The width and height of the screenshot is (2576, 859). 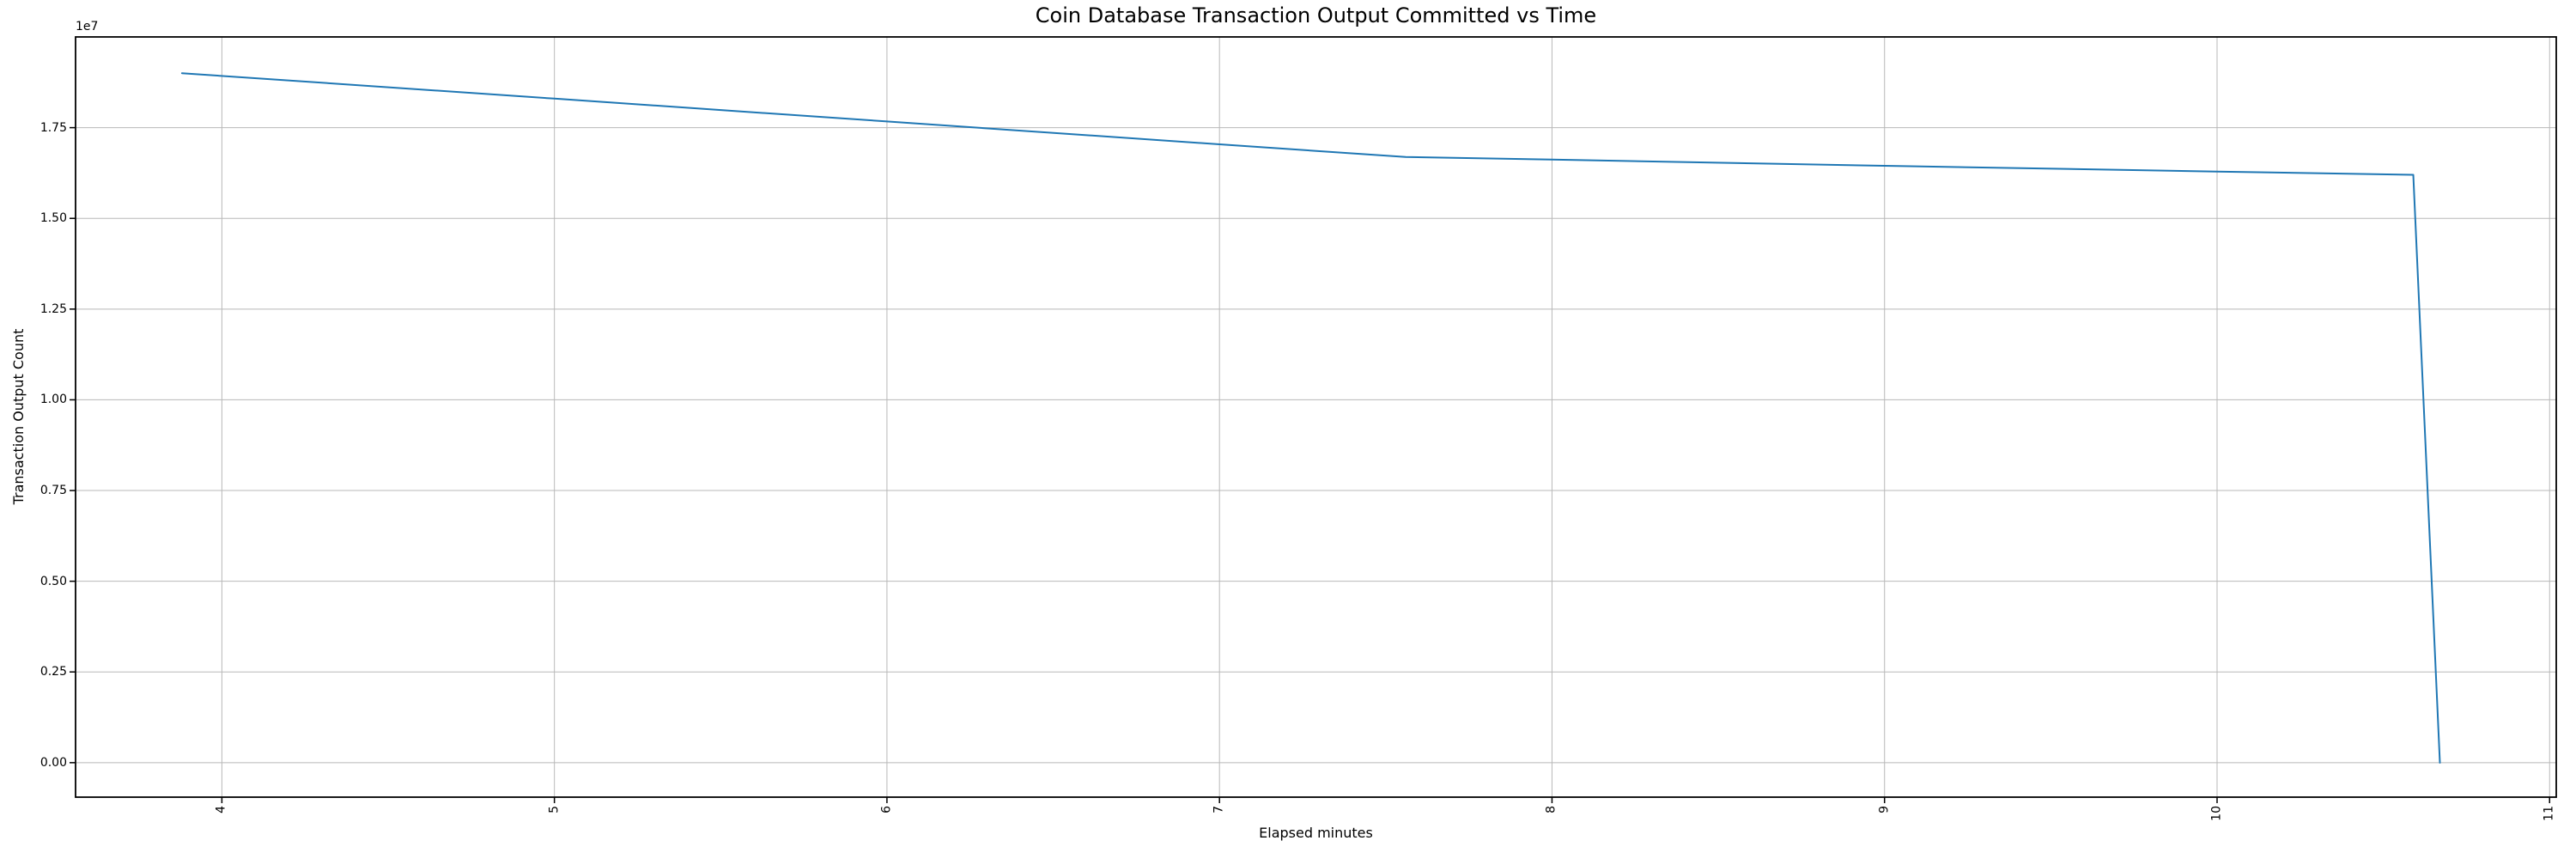 I want to click on x-tick-label: 10, so click(x=2216, y=814).